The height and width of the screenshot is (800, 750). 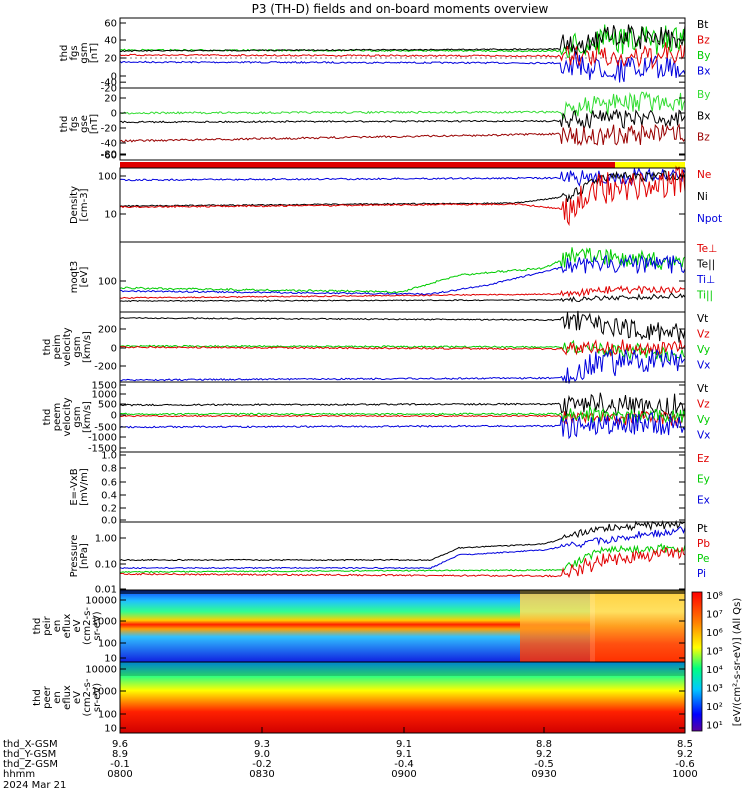 What do you see at coordinates (106, 565) in the screenshot?
I see `y-tick-label: 0.10` at bounding box center [106, 565].